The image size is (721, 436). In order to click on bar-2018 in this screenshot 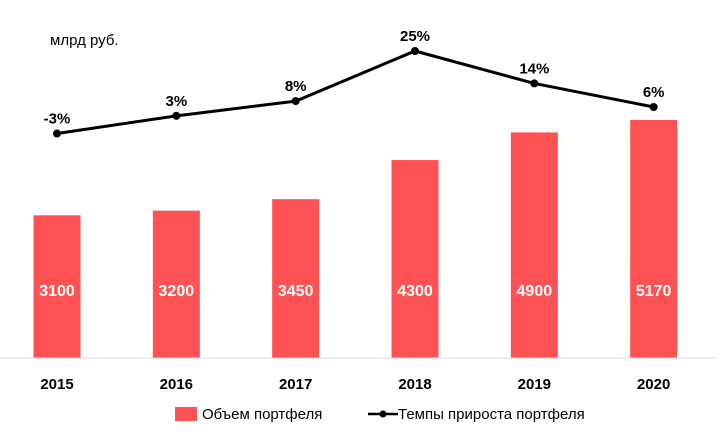, I will do `click(415, 259)`.